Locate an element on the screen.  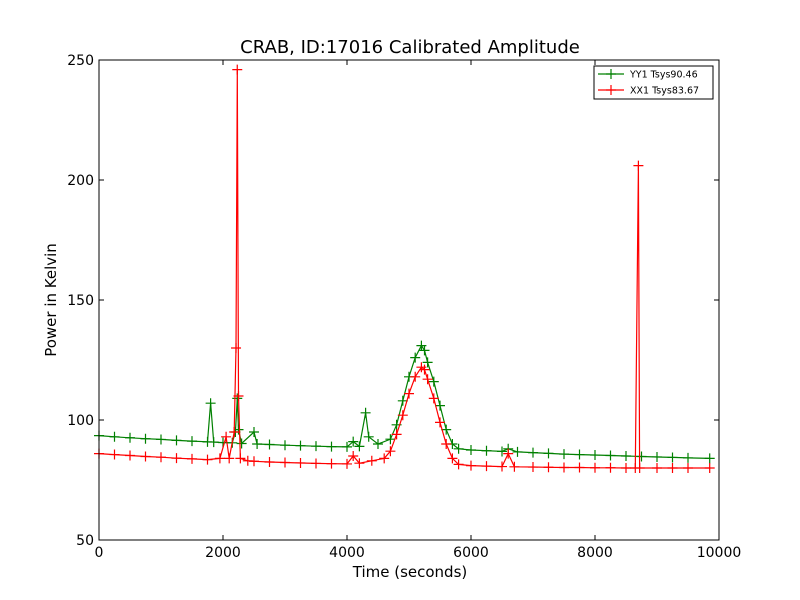
y-axis-label: Power in Kelvin is located at coordinates (51, 300).